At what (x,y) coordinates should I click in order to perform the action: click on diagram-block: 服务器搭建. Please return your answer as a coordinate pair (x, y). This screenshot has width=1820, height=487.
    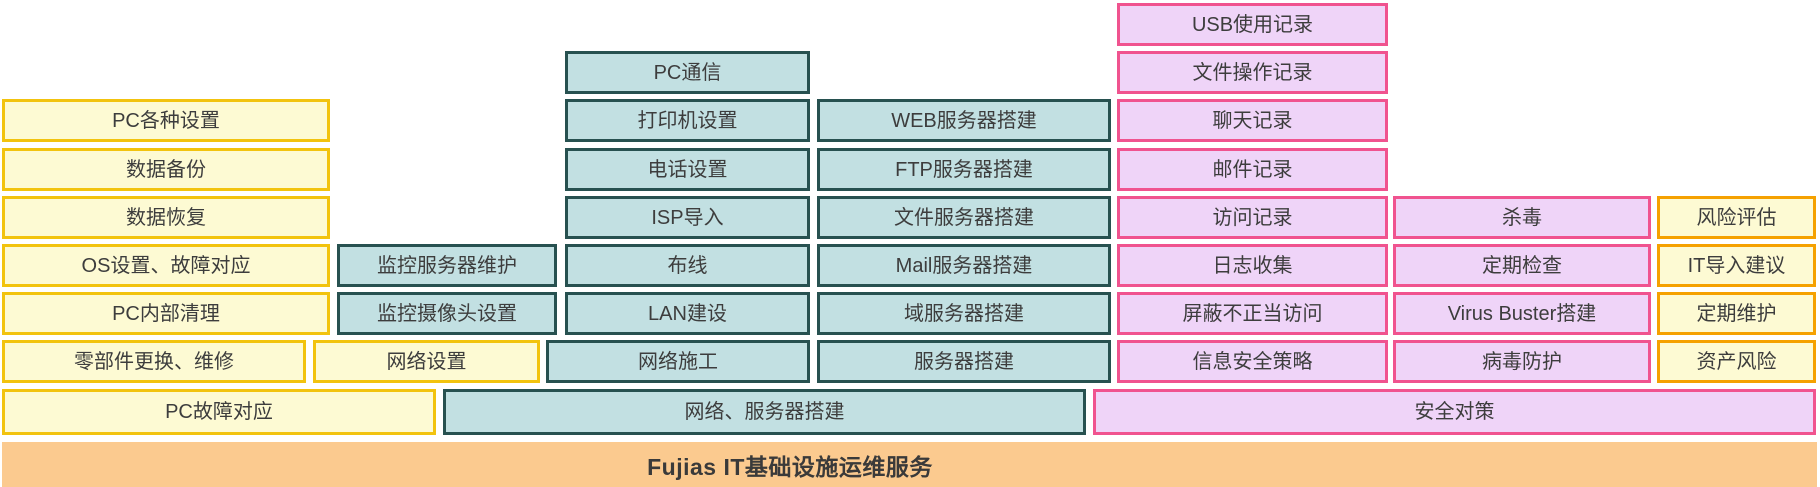
    Looking at the image, I should click on (964, 361).